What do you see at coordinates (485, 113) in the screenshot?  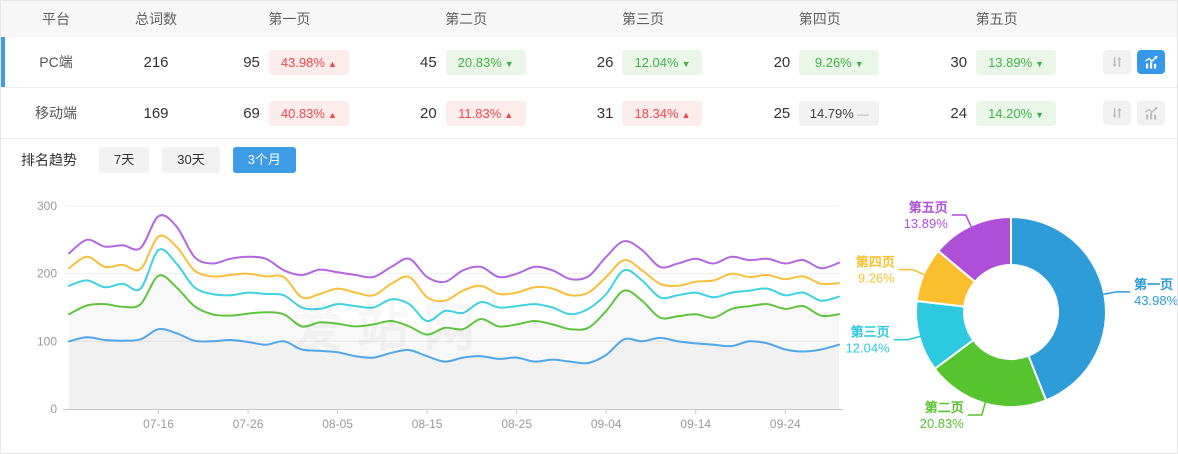 I see `page-2-percent-badge: 11.83% ▲` at bounding box center [485, 113].